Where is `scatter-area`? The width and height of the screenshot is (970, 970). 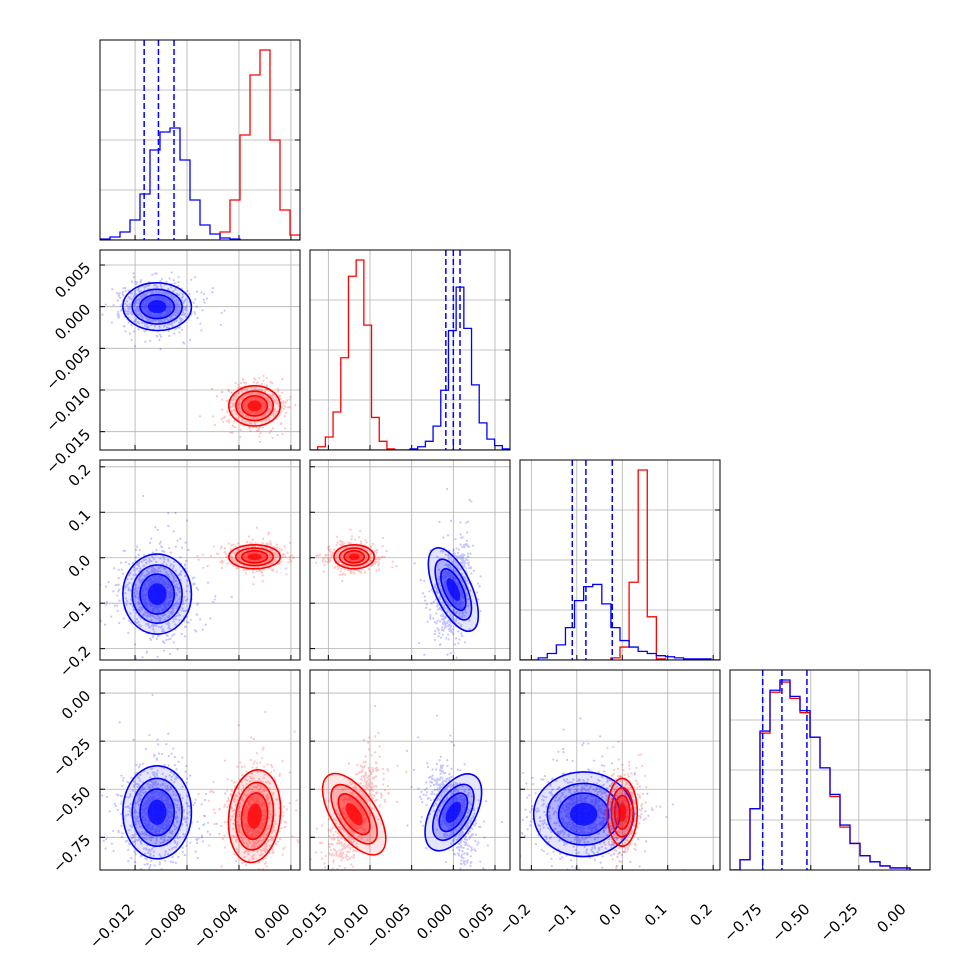 scatter-area is located at coordinates (197, 577).